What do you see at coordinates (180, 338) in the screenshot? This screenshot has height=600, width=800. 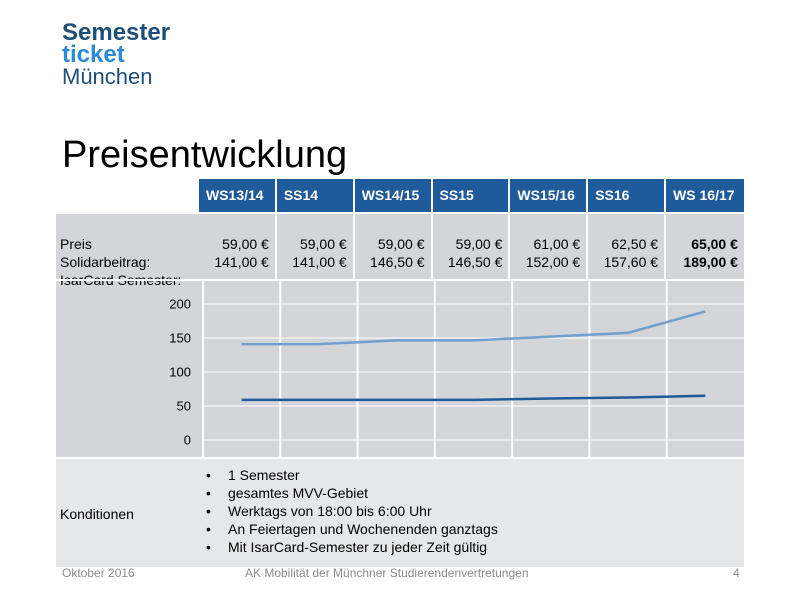 I see `y-tick-label: 150` at bounding box center [180, 338].